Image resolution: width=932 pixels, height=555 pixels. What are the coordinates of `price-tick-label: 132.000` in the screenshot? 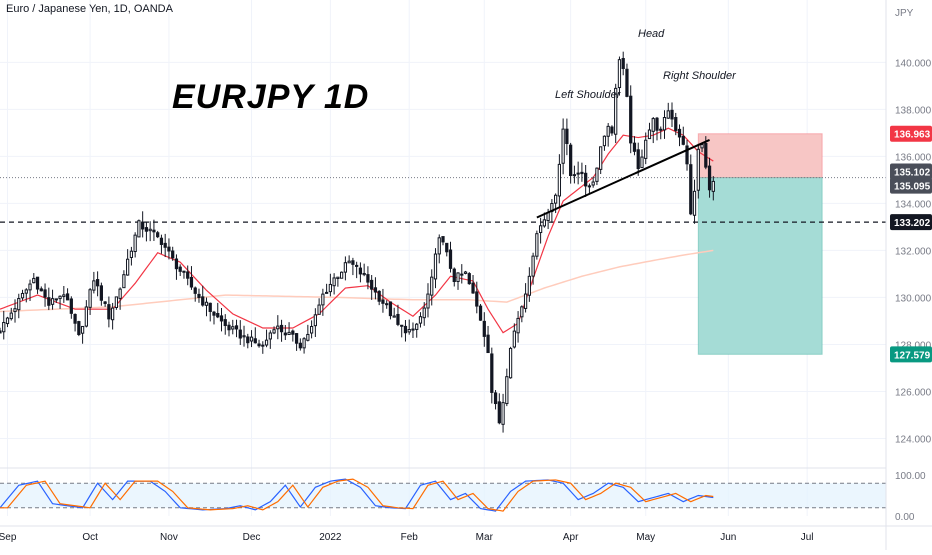 It's located at (913, 251).